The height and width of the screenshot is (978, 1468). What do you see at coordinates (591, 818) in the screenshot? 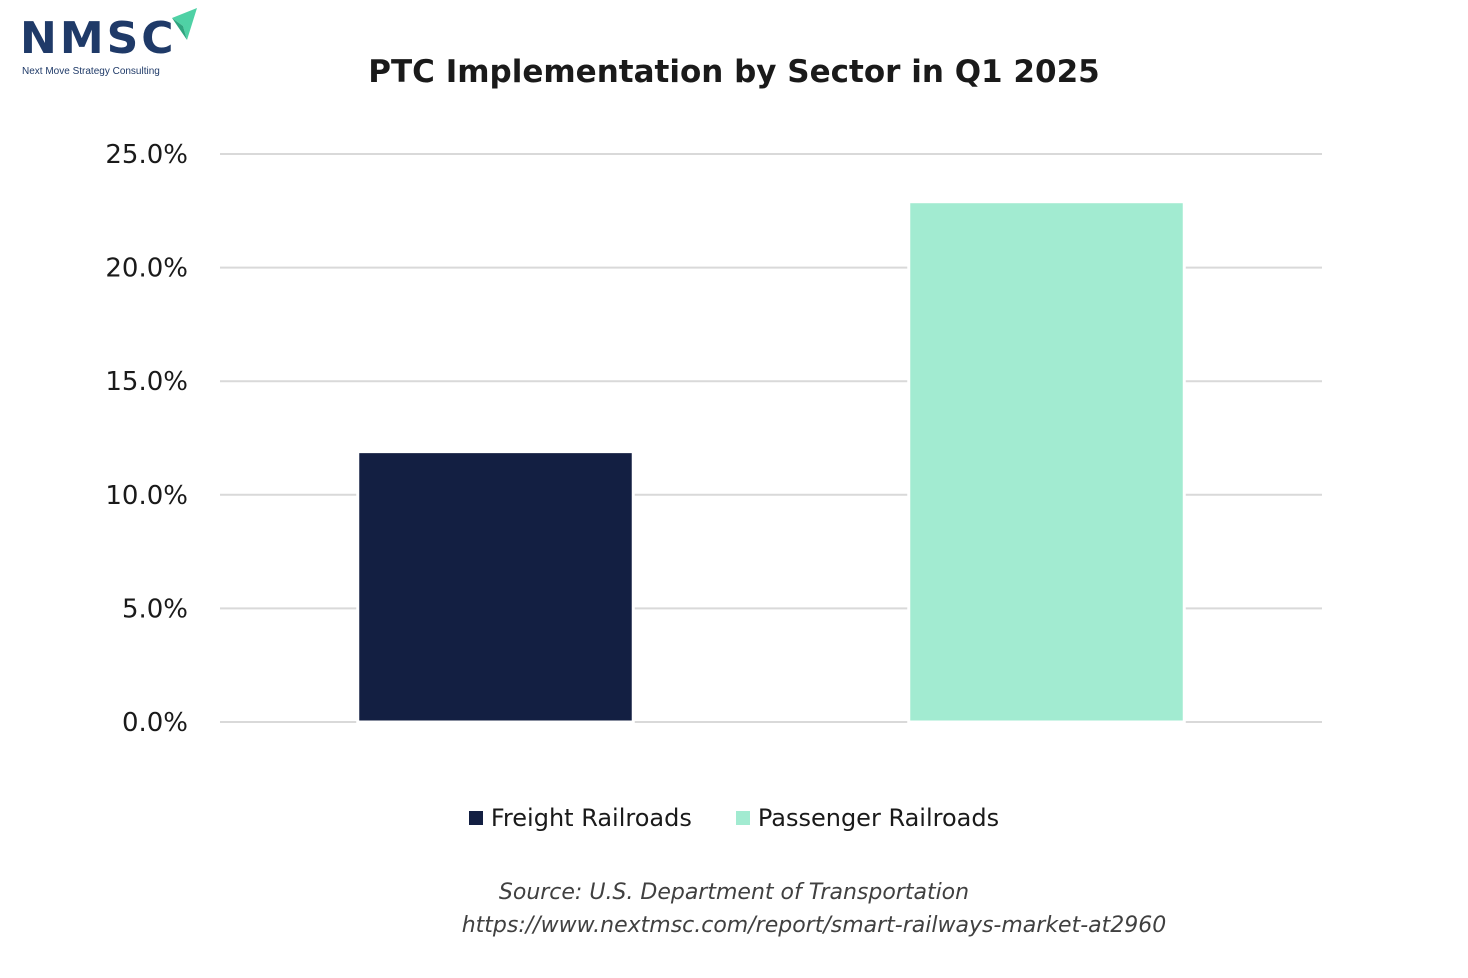
I see `legend-label: Freight Railroads` at bounding box center [591, 818].